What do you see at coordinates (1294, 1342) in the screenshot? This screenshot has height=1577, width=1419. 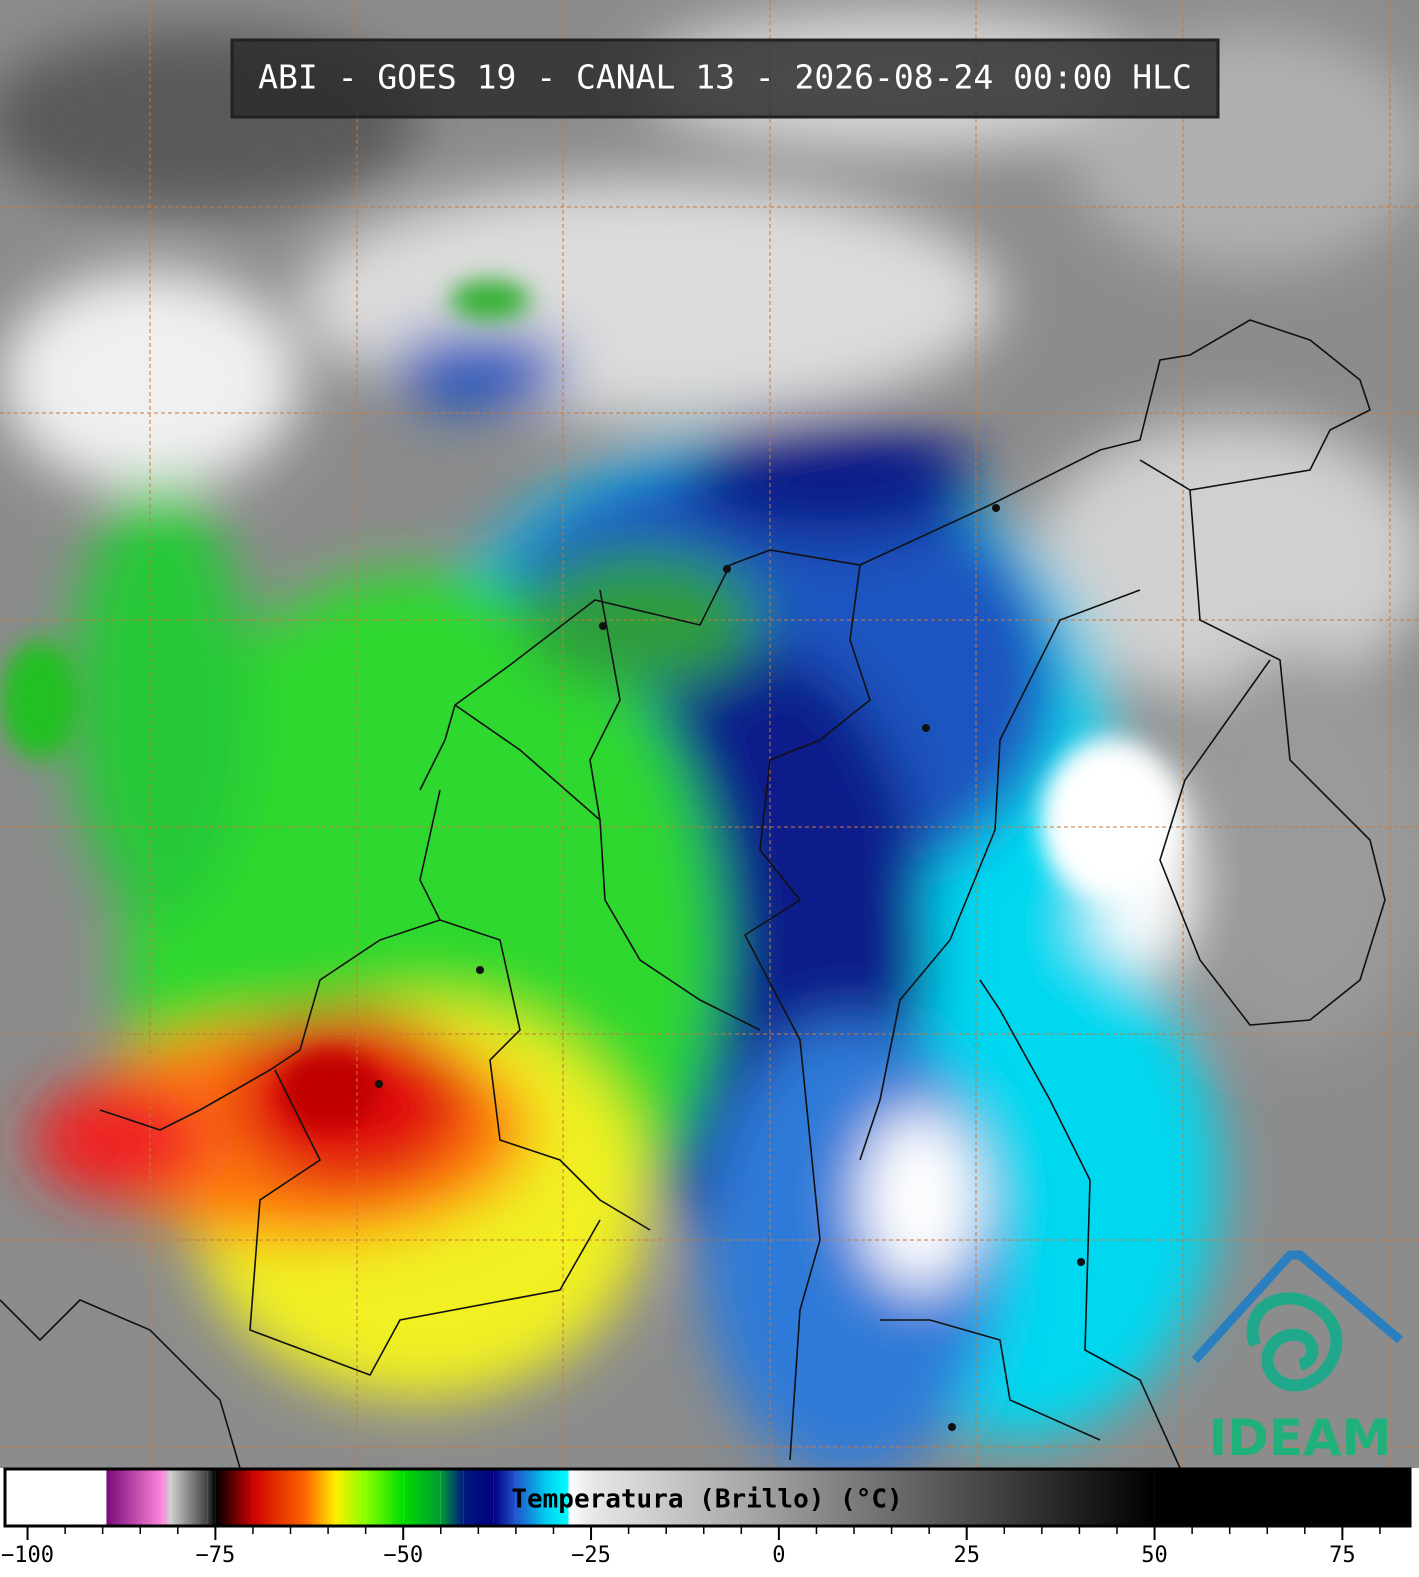 I see `logo-spiral` at bounding box center [1294, 1342].